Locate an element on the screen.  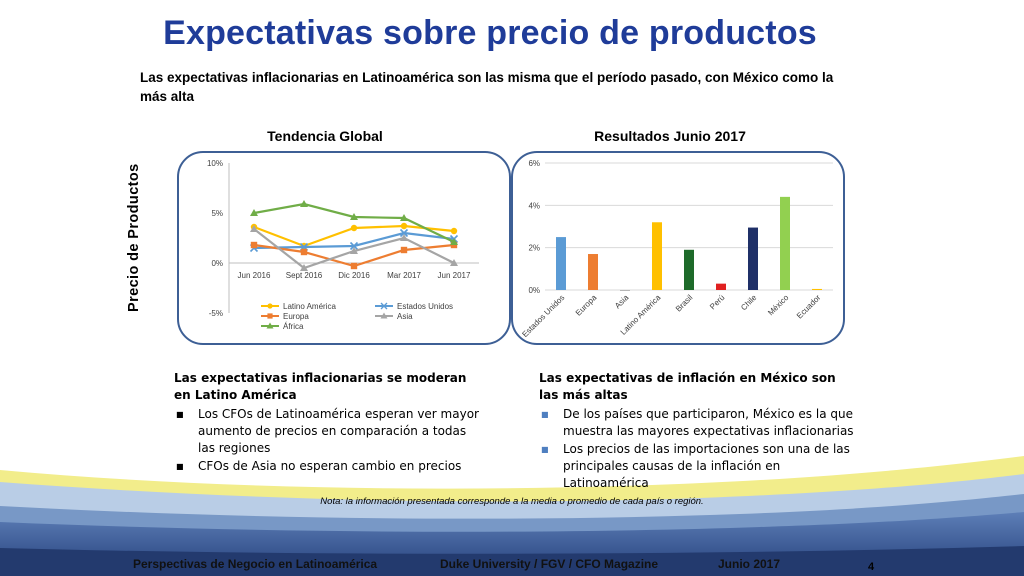
page-number: 4 is located at coordinates (871, 567).